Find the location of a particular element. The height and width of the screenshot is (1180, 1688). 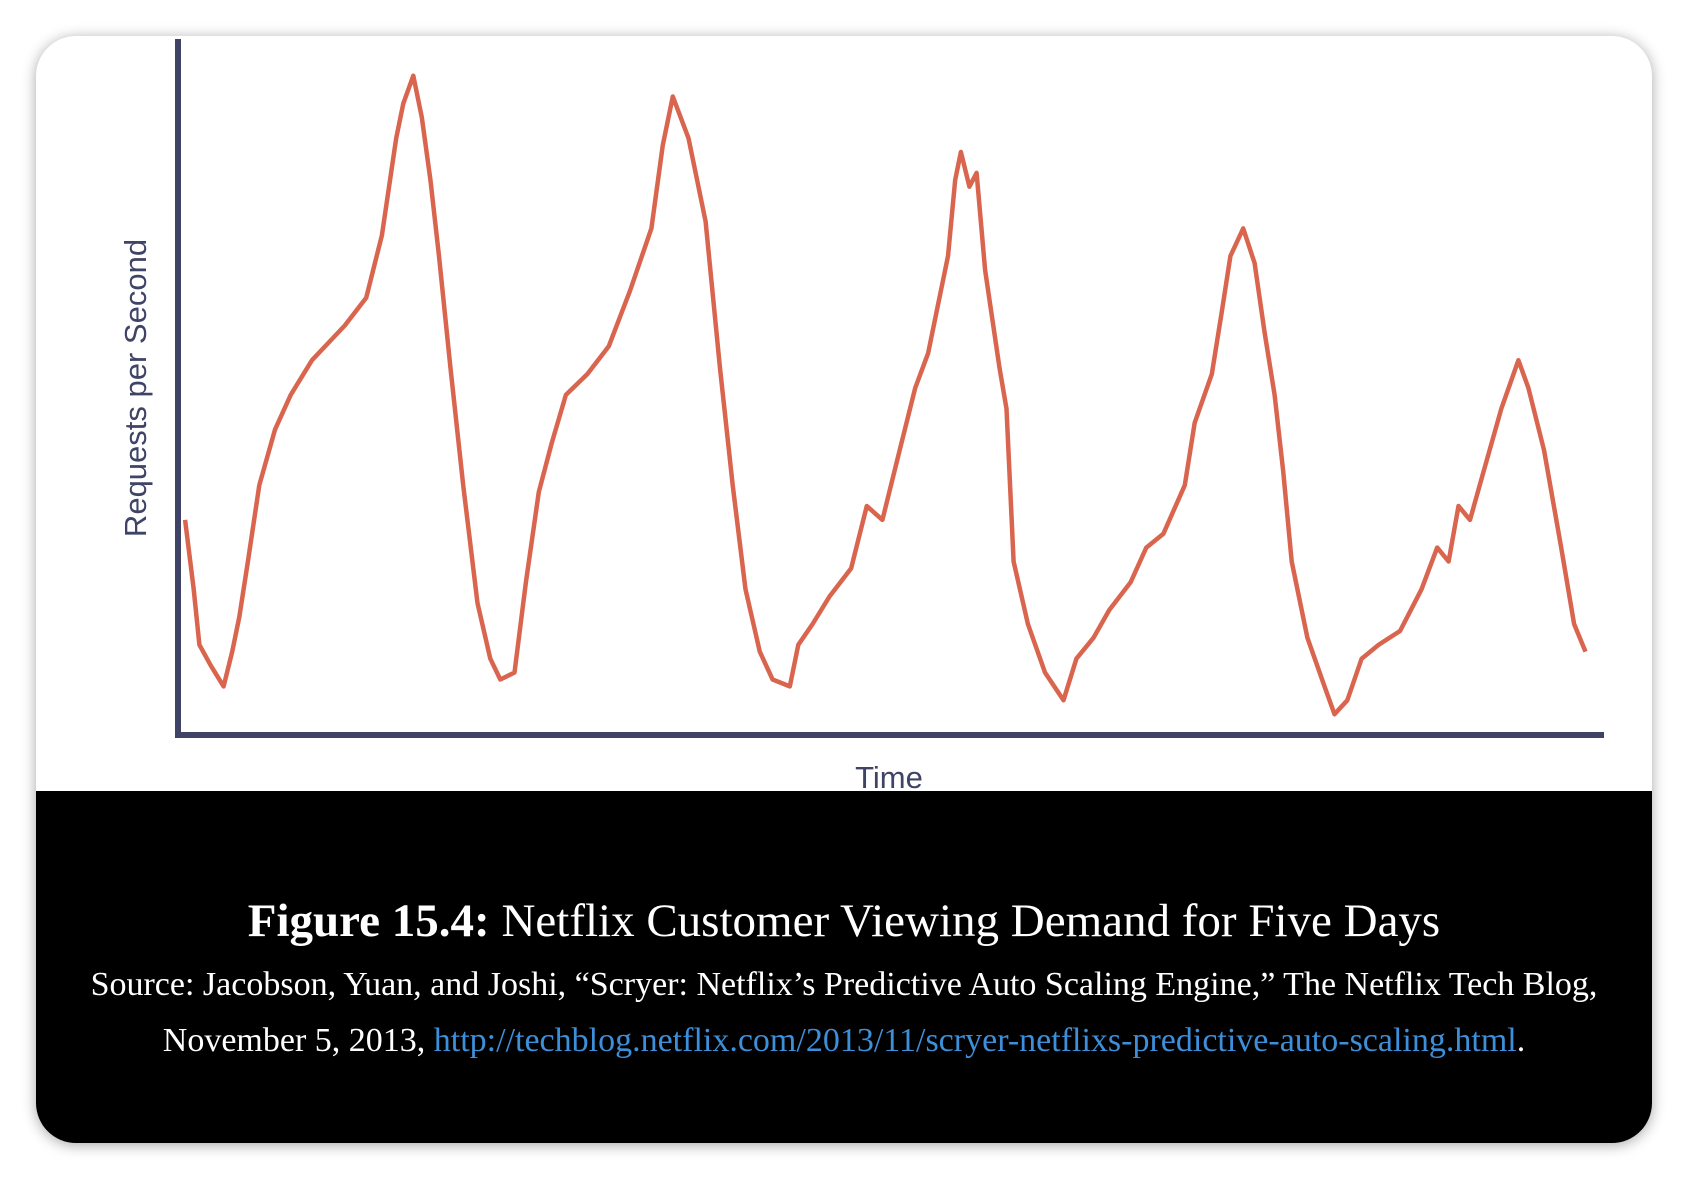

figure-label: Figure 15.4: is located at coordinates (368, 921).